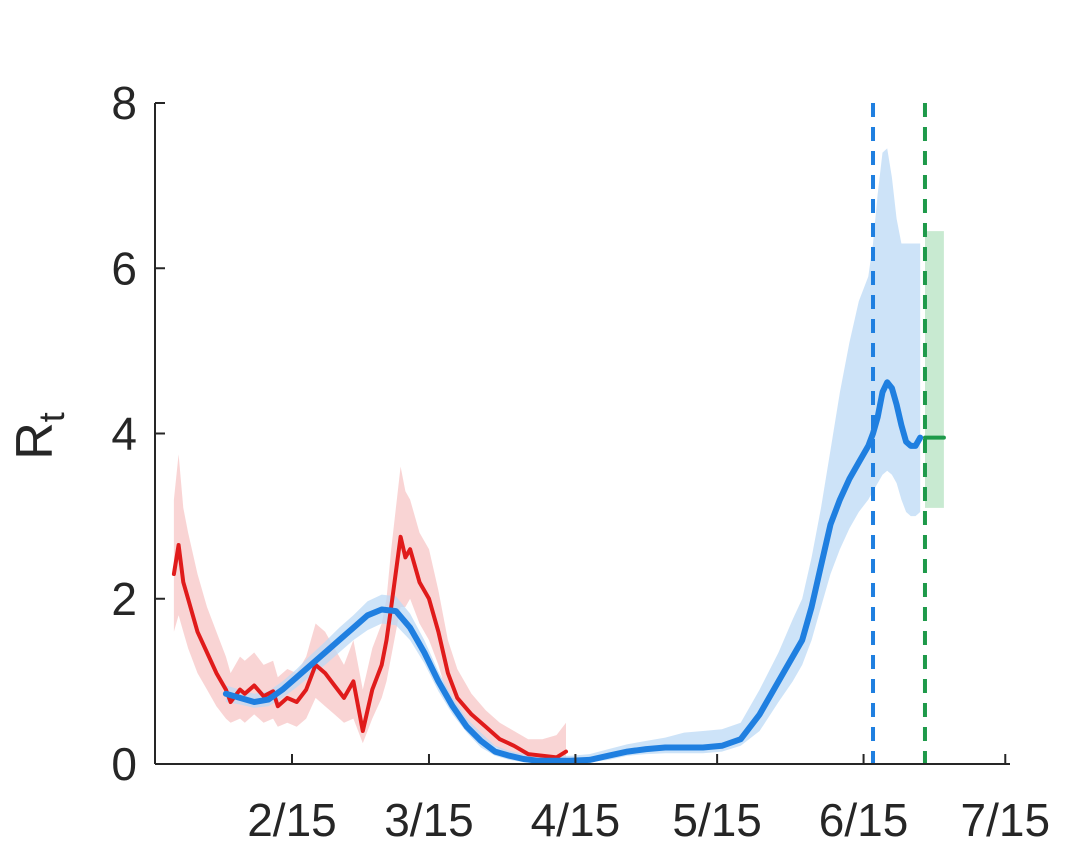 Image resolution: width=1080 pixels, height=864 pixels. Describe the element at coordinates (124, 268) in the screenshot. I see `y-tick-label-3: 6` at that location.